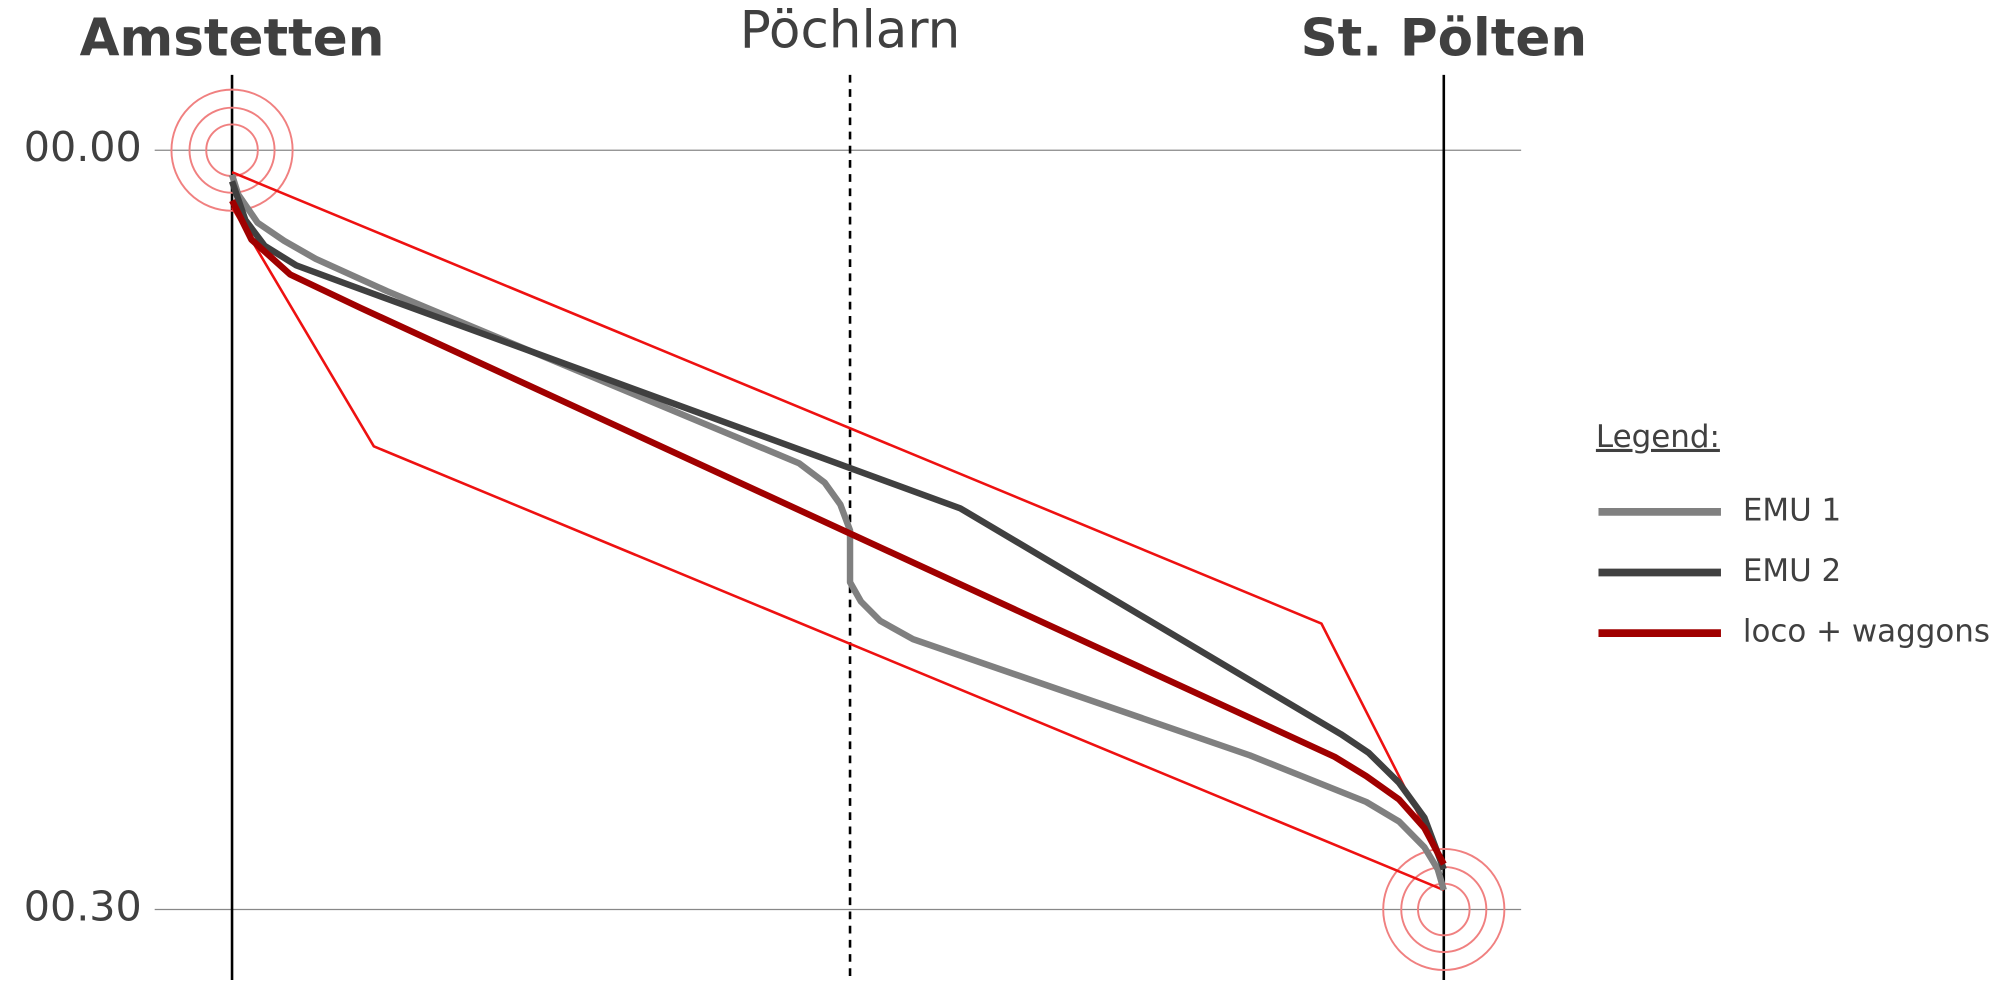 The width and height of the screenshot is (2011, 984). Describe the element at coordinates (83, 906) in the screenshot. I see `y-tick-label: 00.30` at that location.